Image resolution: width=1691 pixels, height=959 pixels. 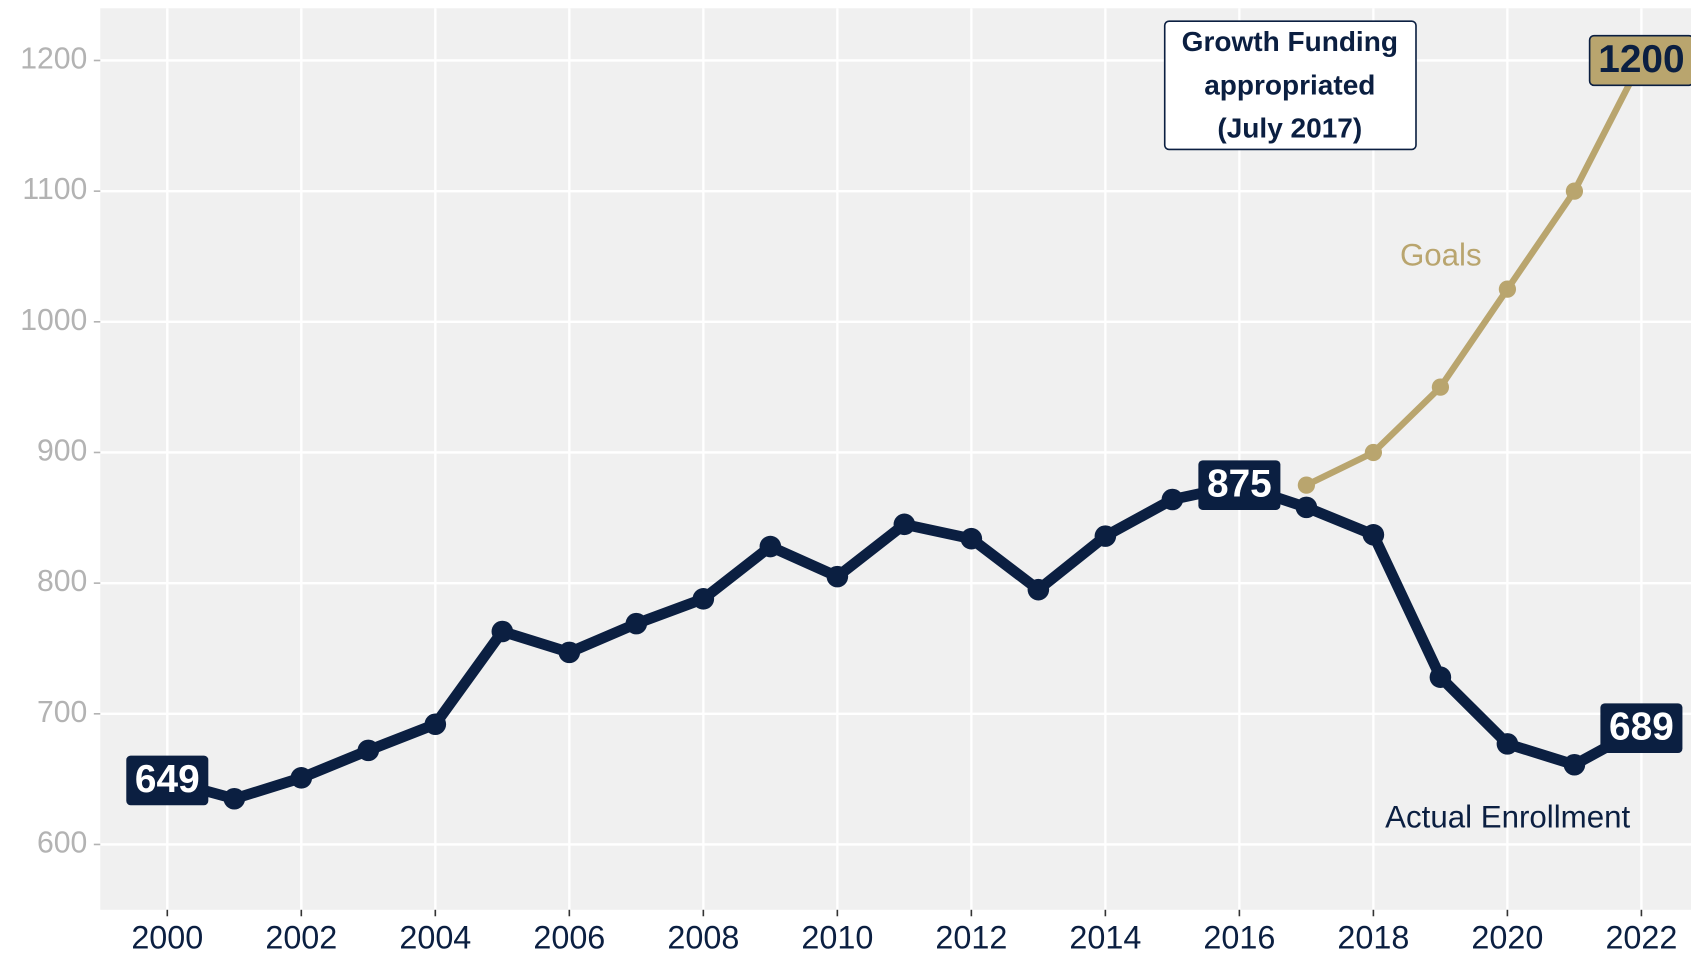 I want to click on annotation-line: Growth Funding, so click(x=1290, y=41).